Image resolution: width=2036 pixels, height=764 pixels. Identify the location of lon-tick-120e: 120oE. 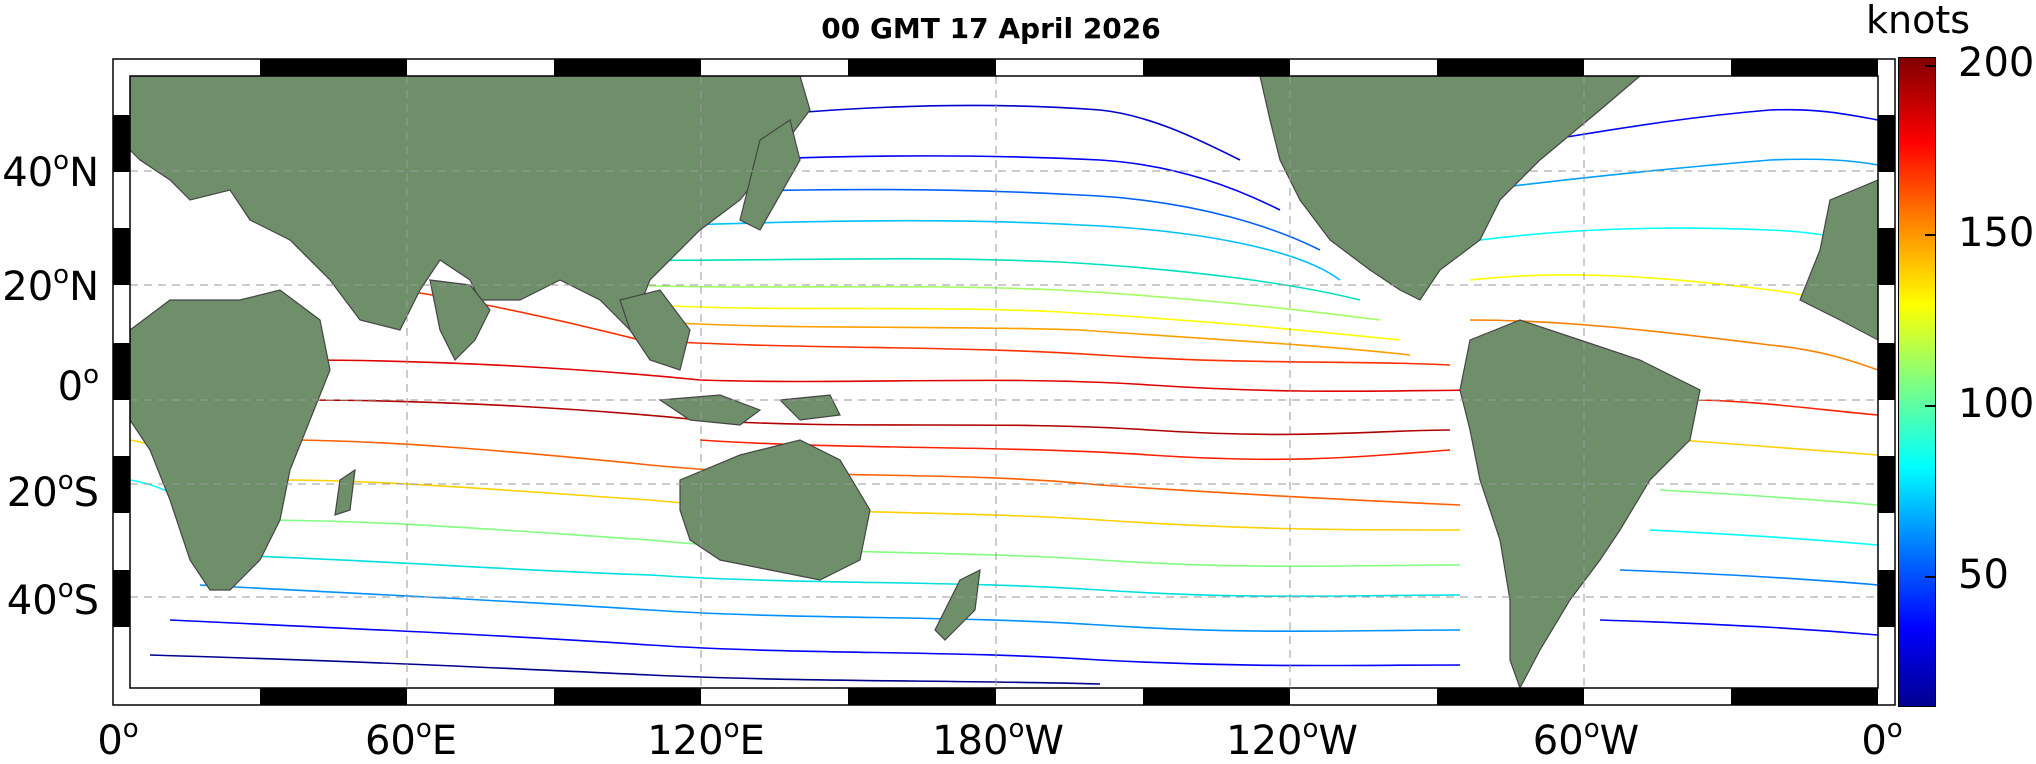
(706, 739).